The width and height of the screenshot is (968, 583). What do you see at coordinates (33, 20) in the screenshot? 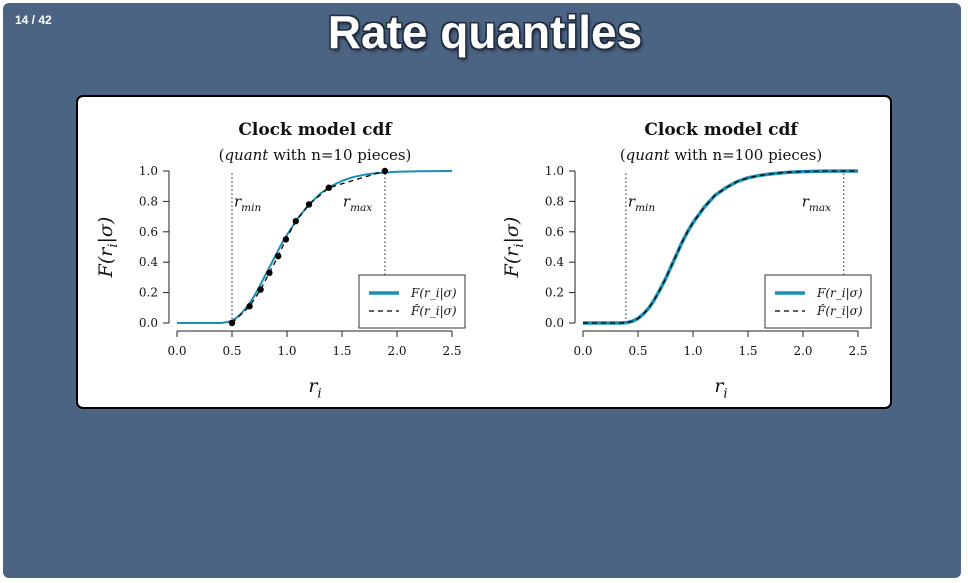
I see `slide-counter: 14 / 42` at bounding box center [33, 20].